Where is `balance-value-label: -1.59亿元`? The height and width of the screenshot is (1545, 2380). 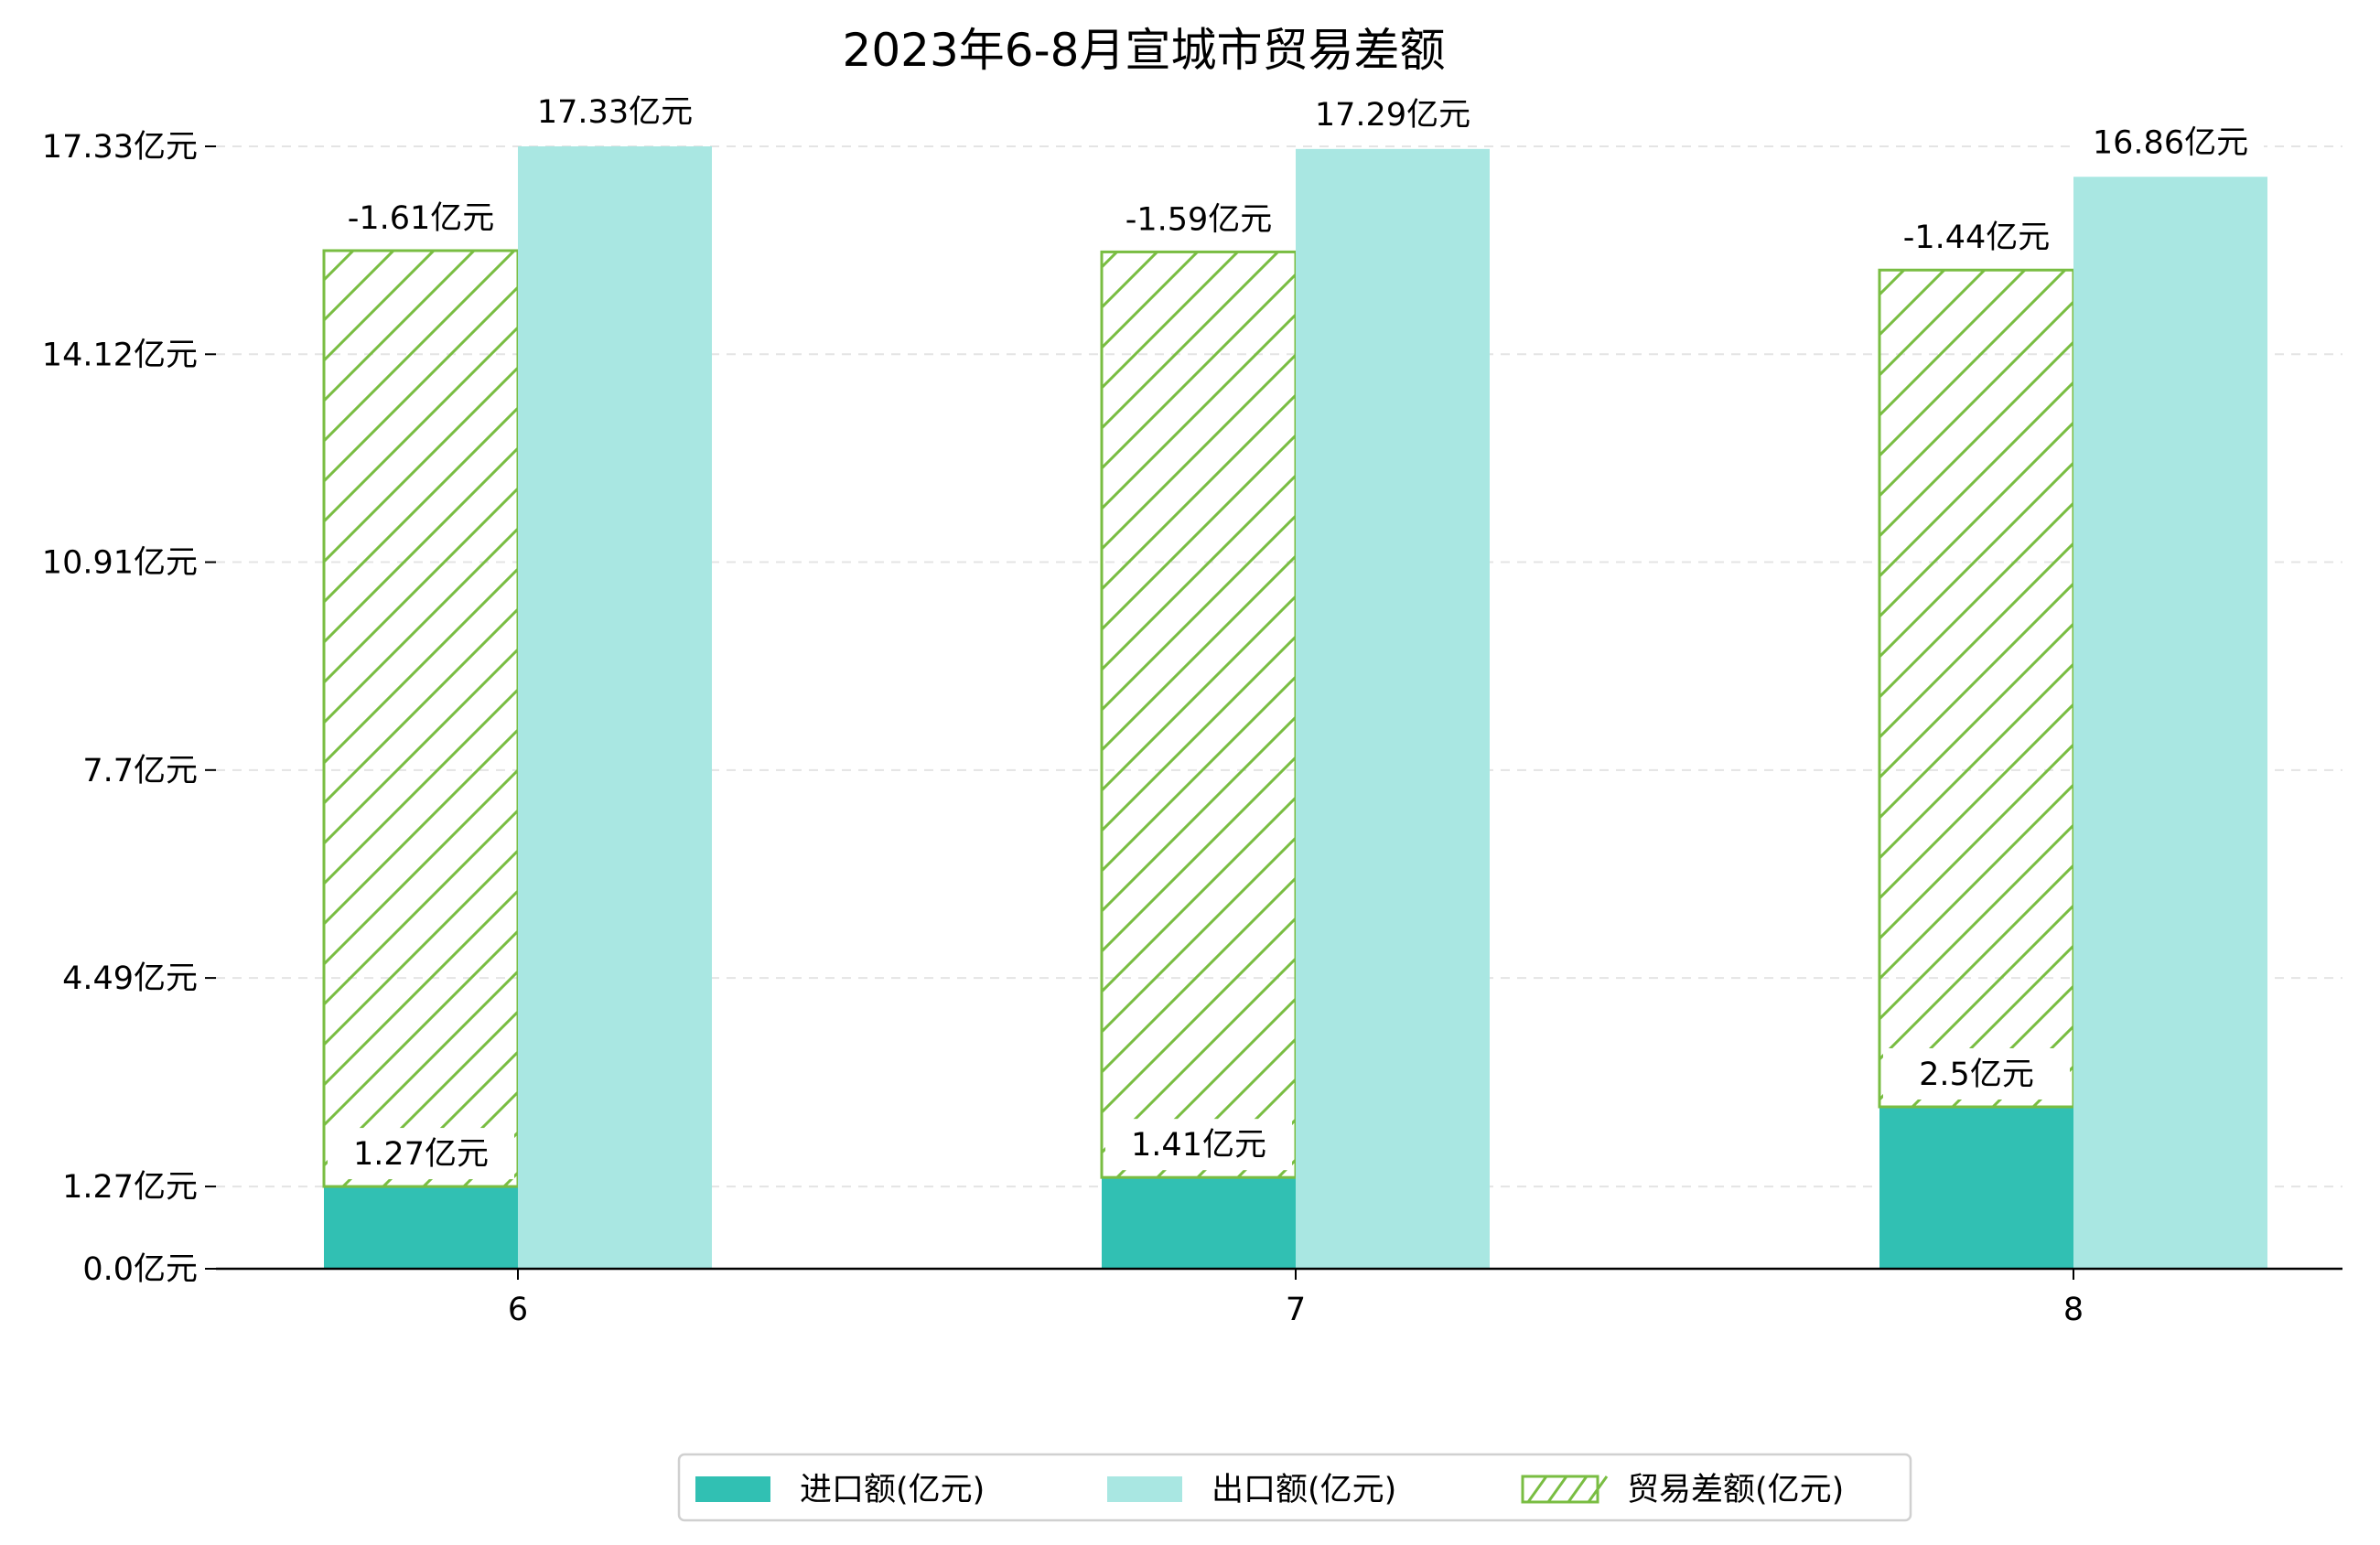 balance-value-label: -1.59亿元 is located at coordinates (1199, 220).